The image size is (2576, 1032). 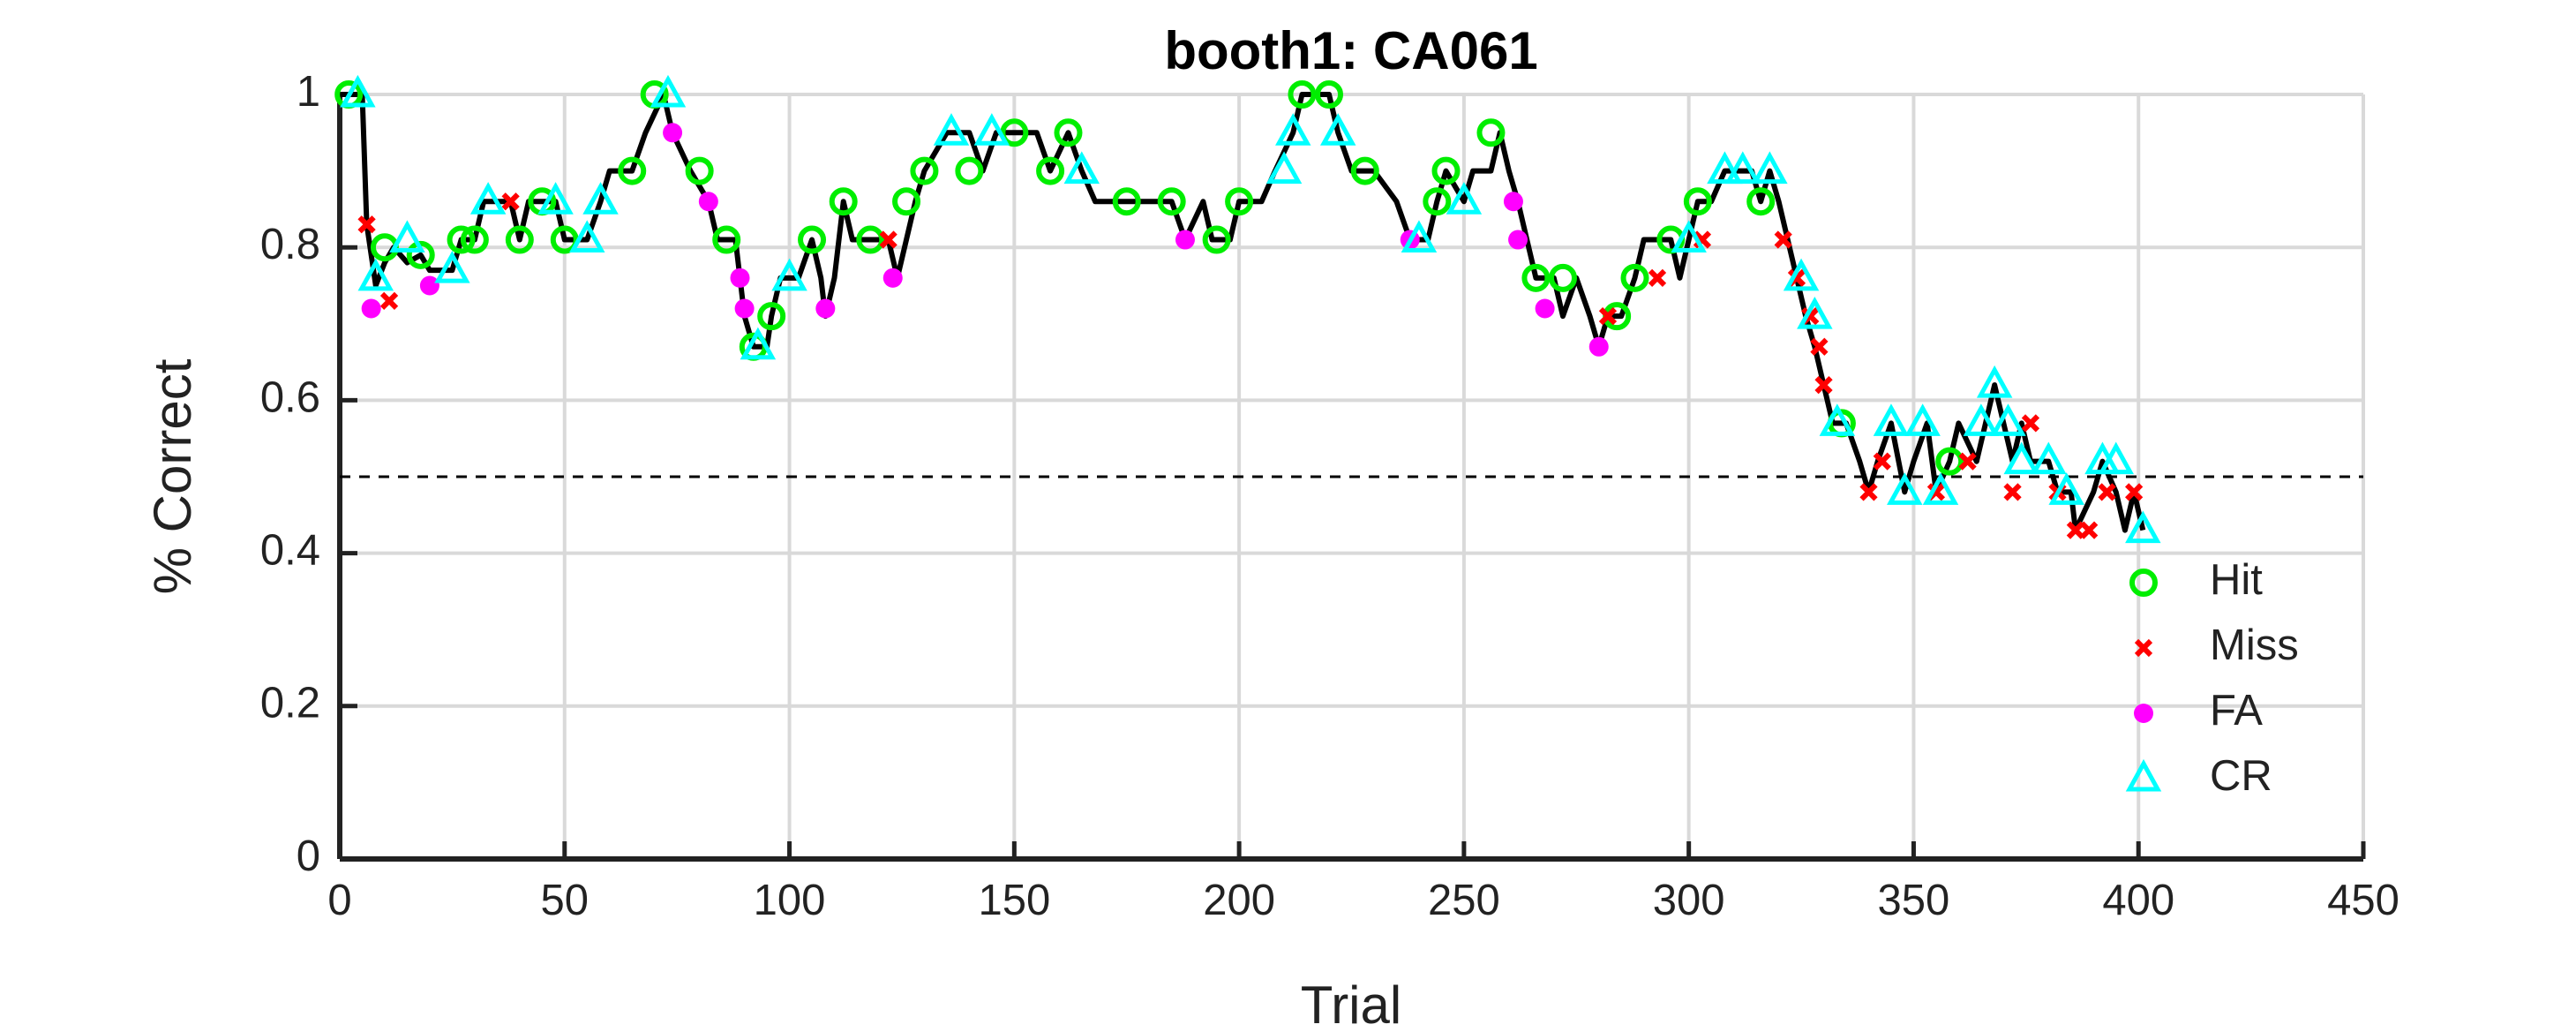 What do you see at coordinates (308, 856) in the screenshot?
I see `y-tick-label: 0` at bounding box center [308, 856].